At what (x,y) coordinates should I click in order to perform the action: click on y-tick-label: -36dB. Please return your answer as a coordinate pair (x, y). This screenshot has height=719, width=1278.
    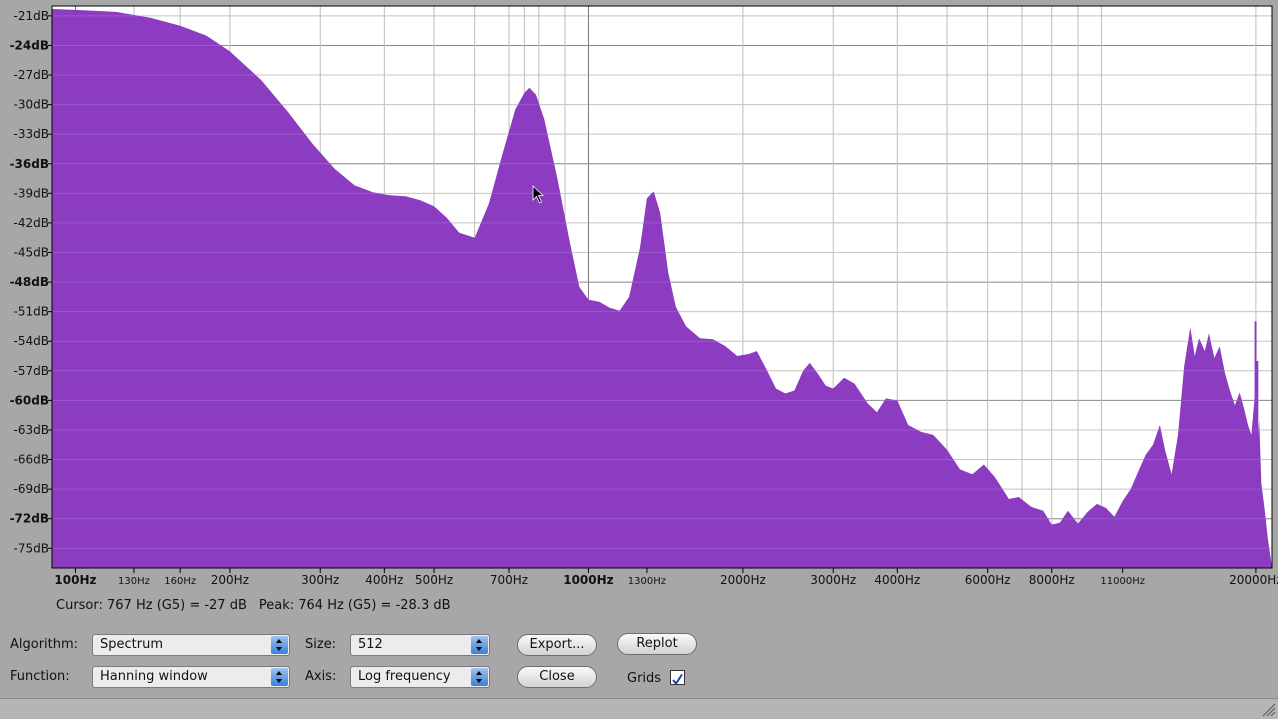
    Looking at the image, I should click on (29, 164).